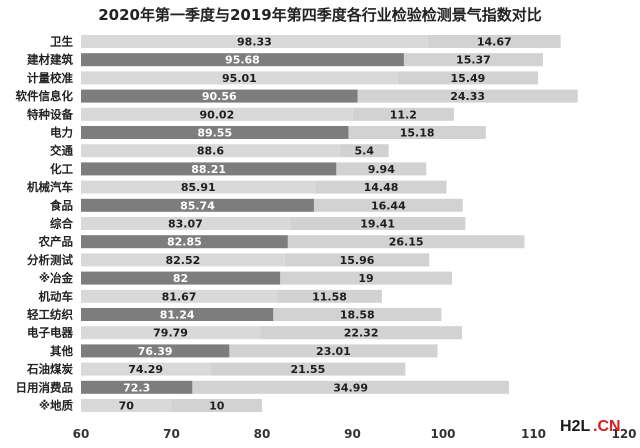  I want to click on value-label-2: 23.01, so click(333, 351).